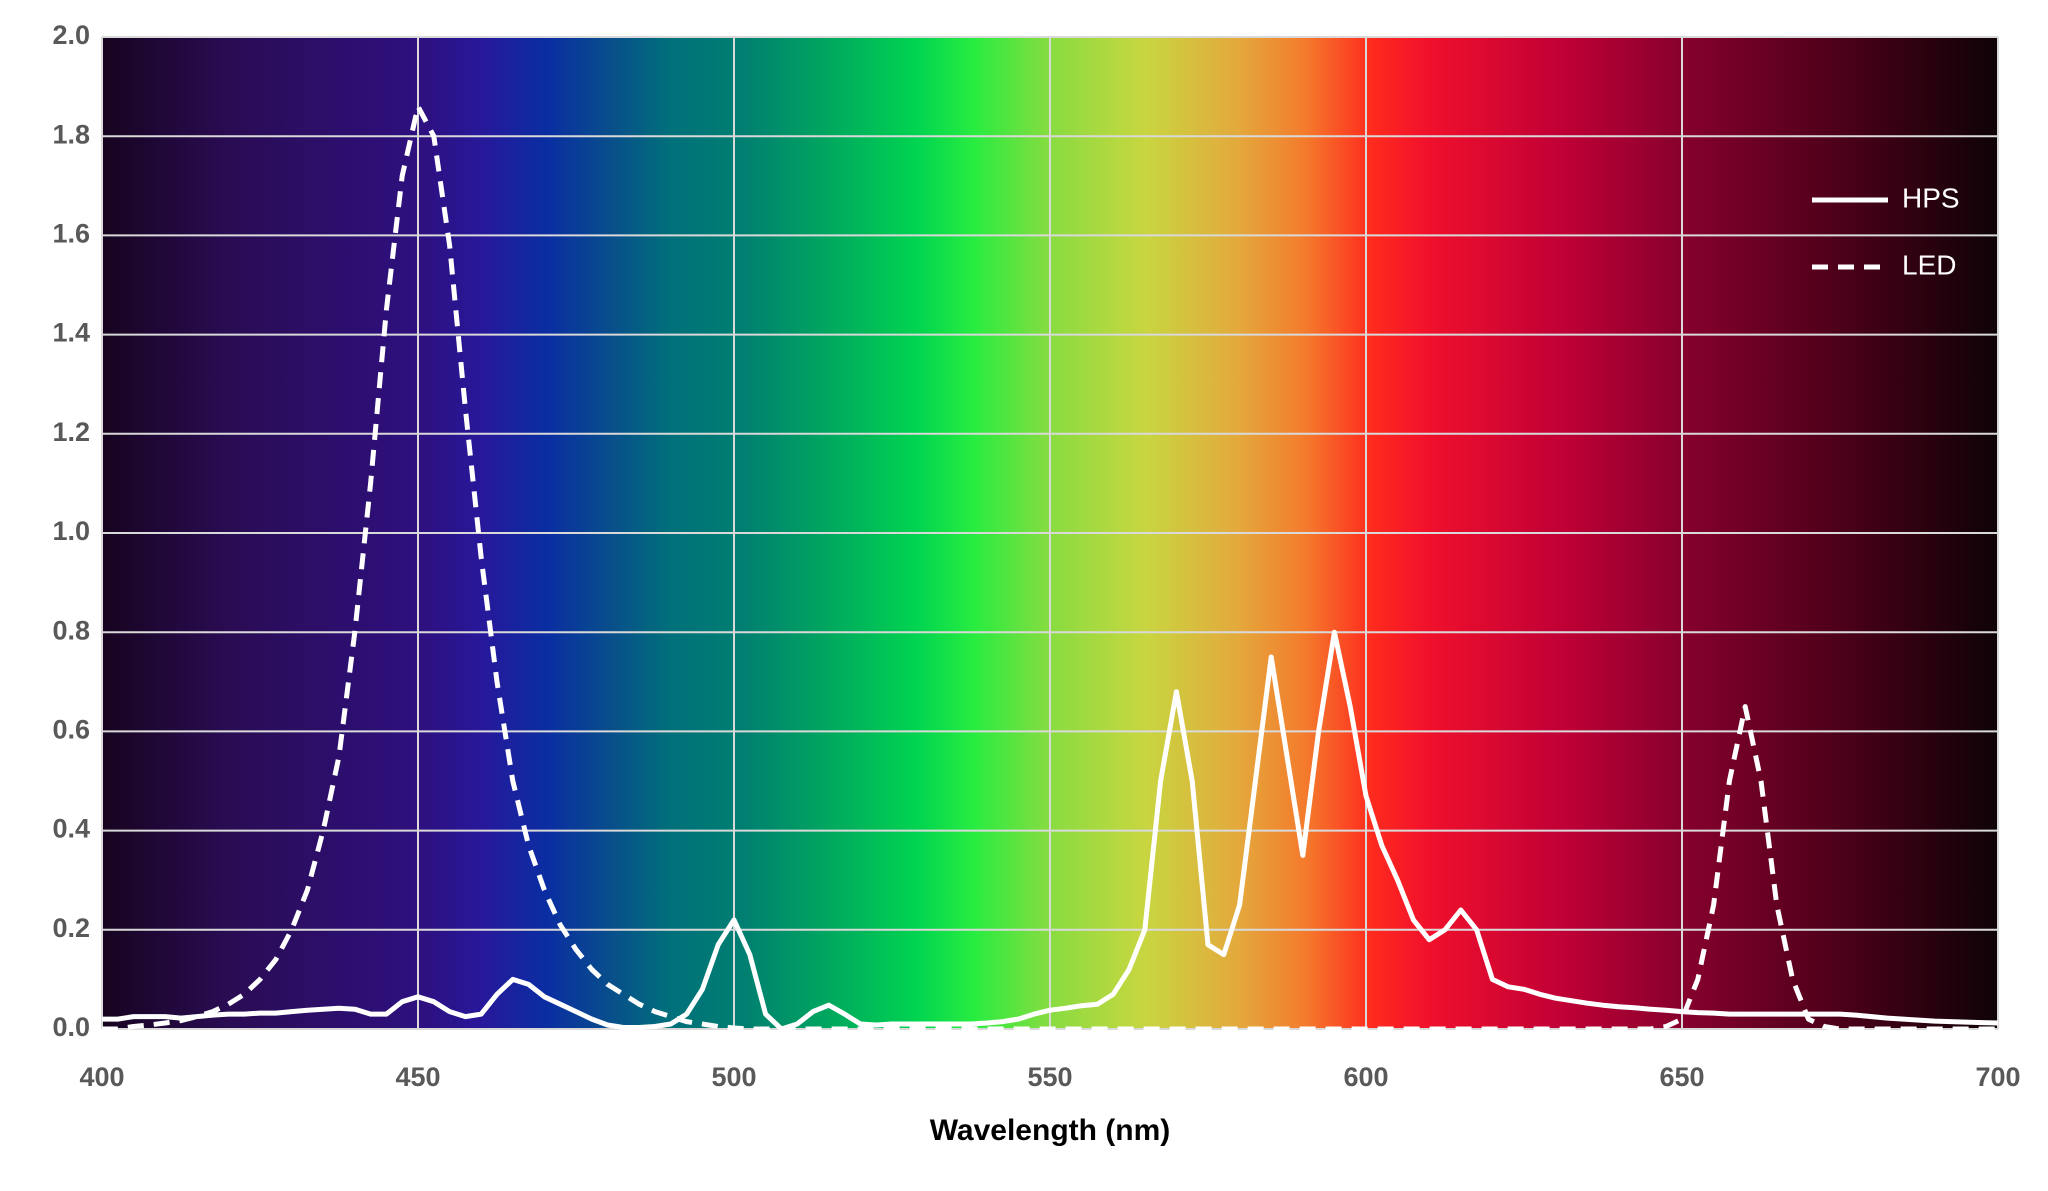 This screenshot has width=2048, height=1191. Describe the element at coordinates (71, 1027) in the screenshot. I see `y-tick-label: 0.0` at that location.